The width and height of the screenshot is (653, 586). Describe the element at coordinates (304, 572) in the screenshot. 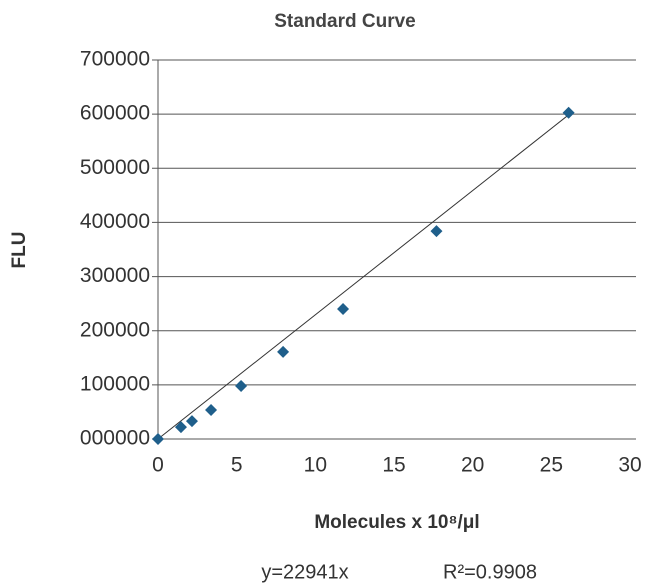

I see `trendline-equation: y=22941x` at that location.